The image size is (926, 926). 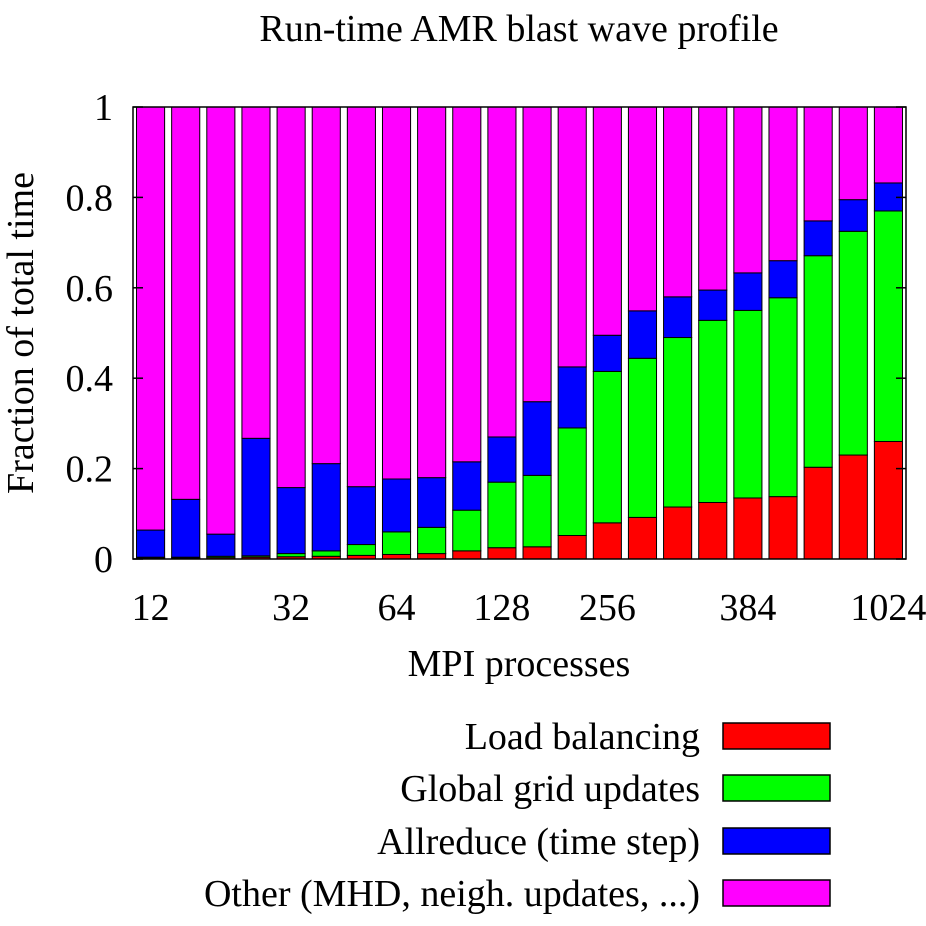 I want to click on x-tick-label: 128, so click(x=501, y=608).